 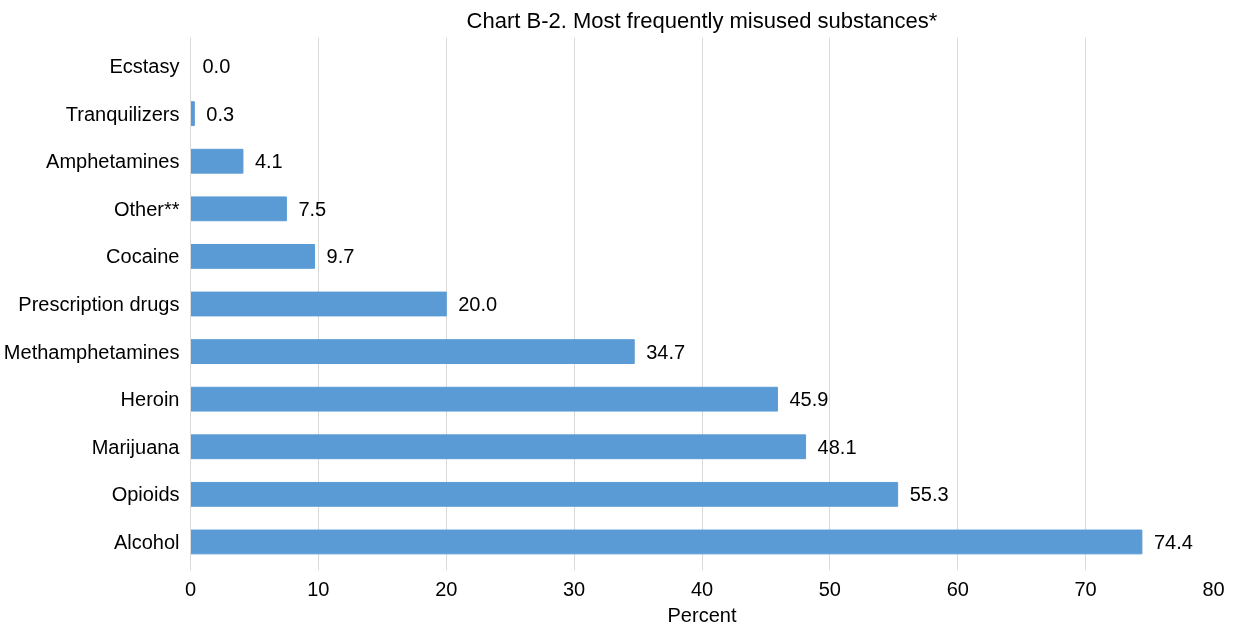 I want to click on x-axis-title: Percent, so click(x=702, y=614).